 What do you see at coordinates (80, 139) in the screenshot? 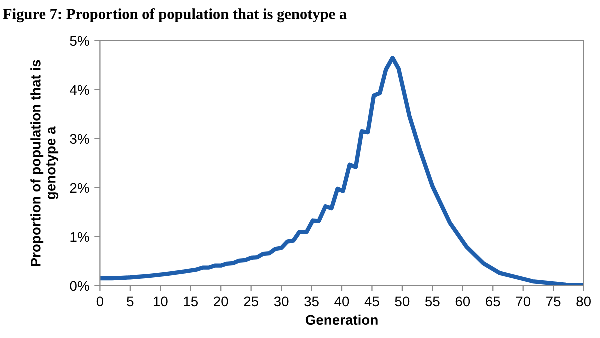
I see `y-tick-label: 3%` at bounding box center [80, 139].